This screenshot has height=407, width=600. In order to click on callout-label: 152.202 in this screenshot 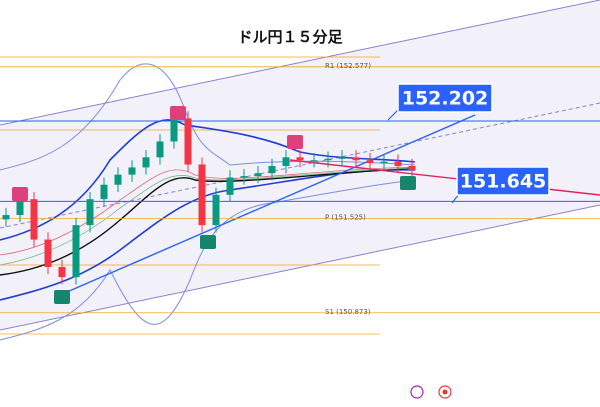, I will do `click(445, 99)`.